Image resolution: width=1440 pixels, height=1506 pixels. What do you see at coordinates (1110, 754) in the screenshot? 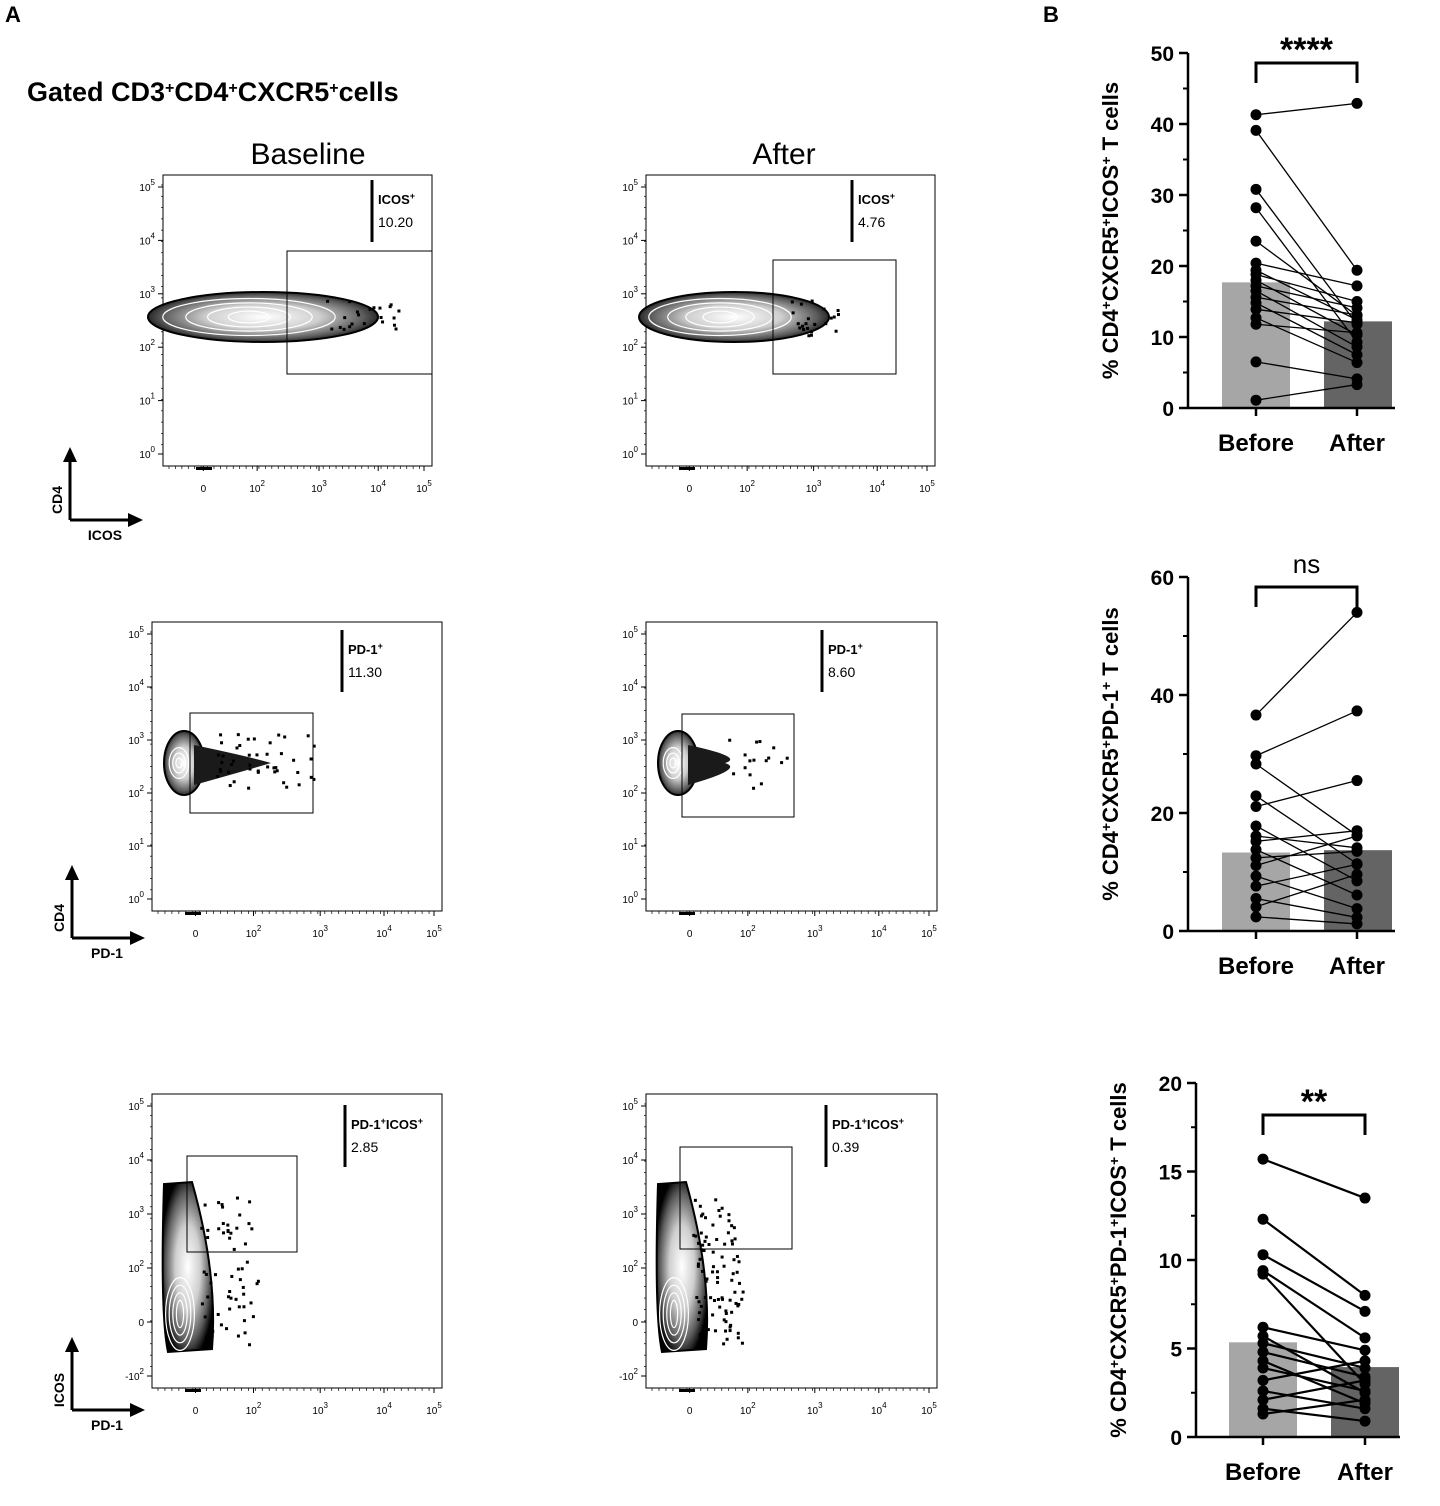
I see `y-axis-label: % CD4+CXCR5+PD-1+ T cells` at bounding box center [1110, 754].